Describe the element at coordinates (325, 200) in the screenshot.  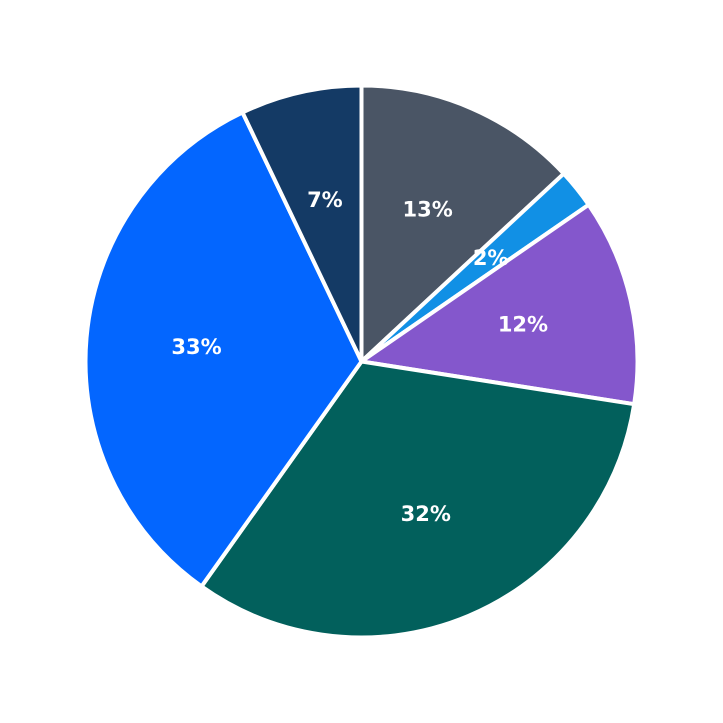
I see `pie-slice-label-5: 7%` at that location.